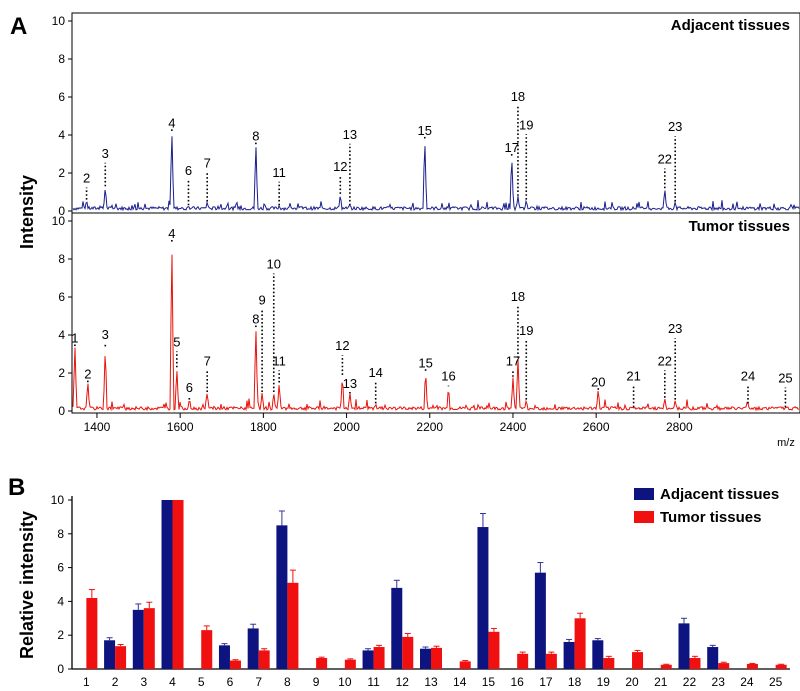 Image resolution: width=800 pixels, height=691 pixels. What do you see at coordinates (201, 682) in the screenshot?
I see `bar-category-label: 5` at bounding box center [201, 682].